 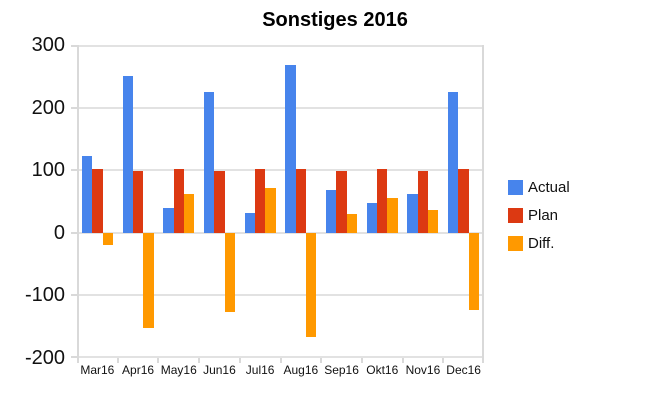 What do you see at coordinates (474, 271) in the screenshot?
I see `bar-diff-dec16` at bounding box center [474, 271].